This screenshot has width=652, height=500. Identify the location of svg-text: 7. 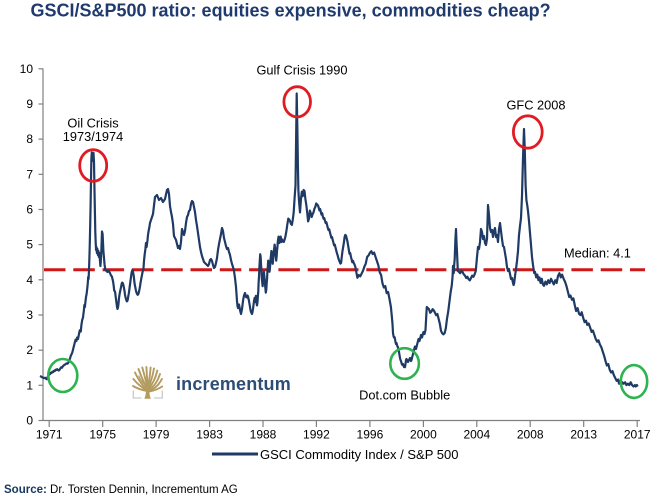
(29, 174).